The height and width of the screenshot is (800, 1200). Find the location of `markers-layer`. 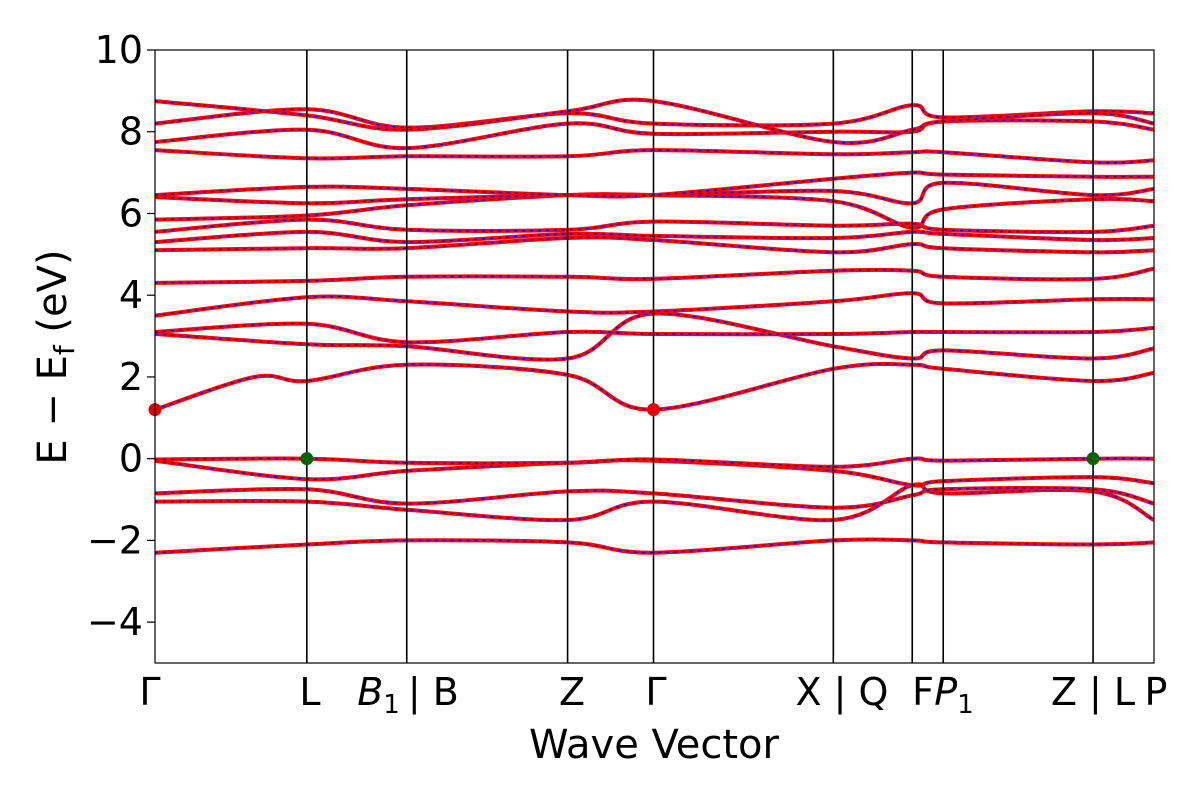

markers-layer is located at coordinates (624, 434).